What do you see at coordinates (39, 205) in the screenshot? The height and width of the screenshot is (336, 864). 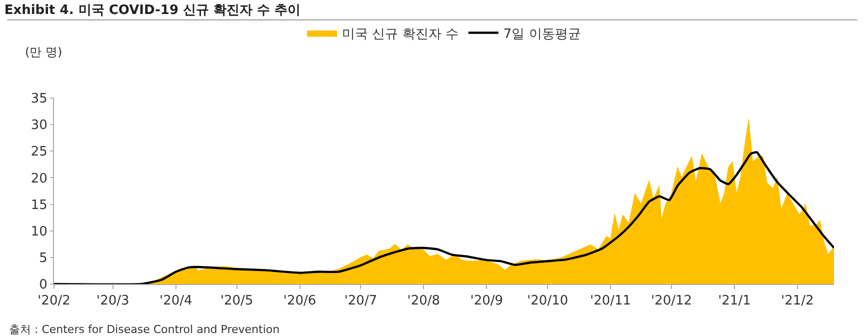 I see `y-tick-label: 15` at bounding box center [39, 205].